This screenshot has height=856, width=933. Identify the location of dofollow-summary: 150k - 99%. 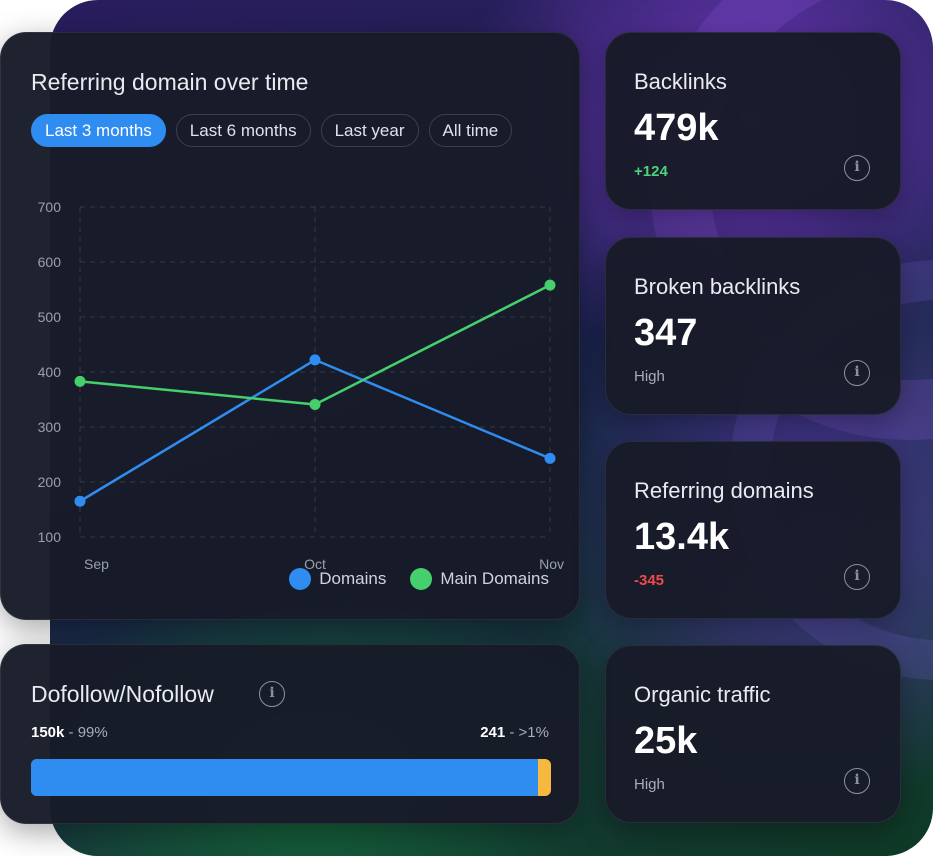
(69, 732).